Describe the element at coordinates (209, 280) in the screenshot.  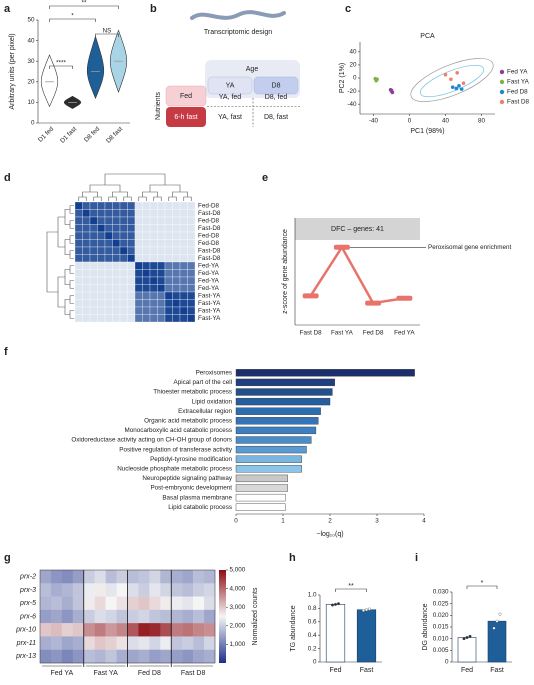
I see `row-label: Fed-YA` at that location.